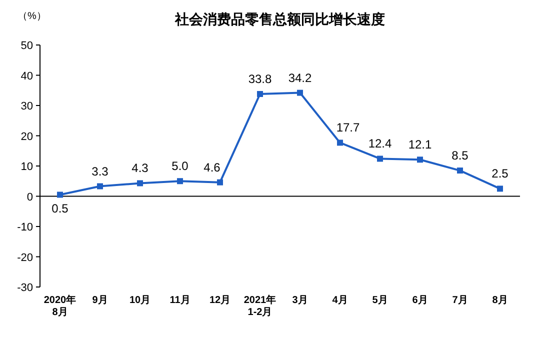  Describe the element at coordinates (180, 166) in the screenshot. I see `data-label: 5.0` at that location.